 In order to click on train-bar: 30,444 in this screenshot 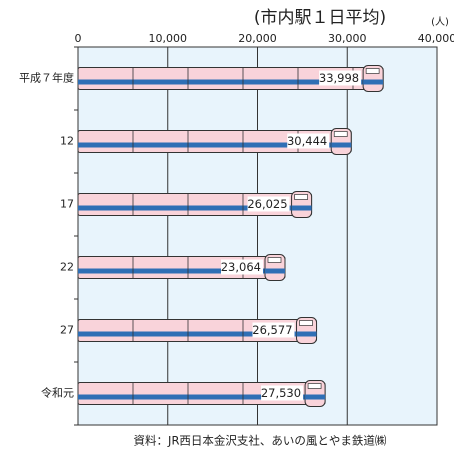, I will do `click(214, 141)`.